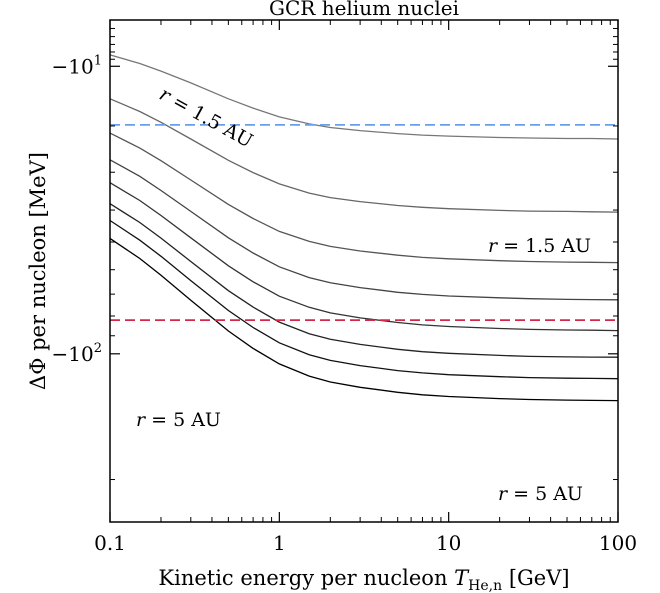  Describe the element at coordinates (77, 65) in the screenshot. I see `y-tick-label: −101` at that location.